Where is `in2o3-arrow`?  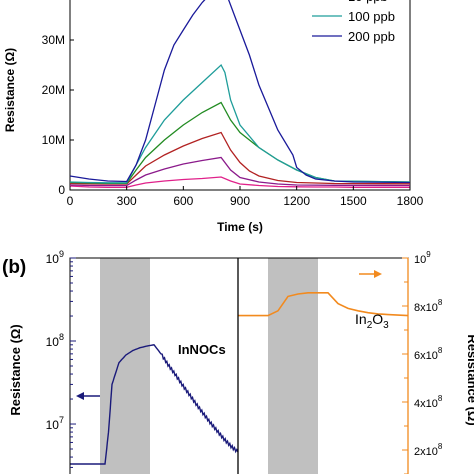
in2o3-arrow is located at coordinates (370, 274).